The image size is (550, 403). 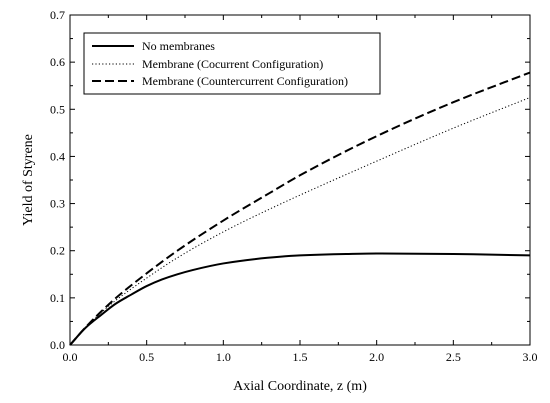 What do you see at coordinates (57, 345) in the screenshot?
I see `y-tick-label: 0.0` at bounding box center [57, 345].